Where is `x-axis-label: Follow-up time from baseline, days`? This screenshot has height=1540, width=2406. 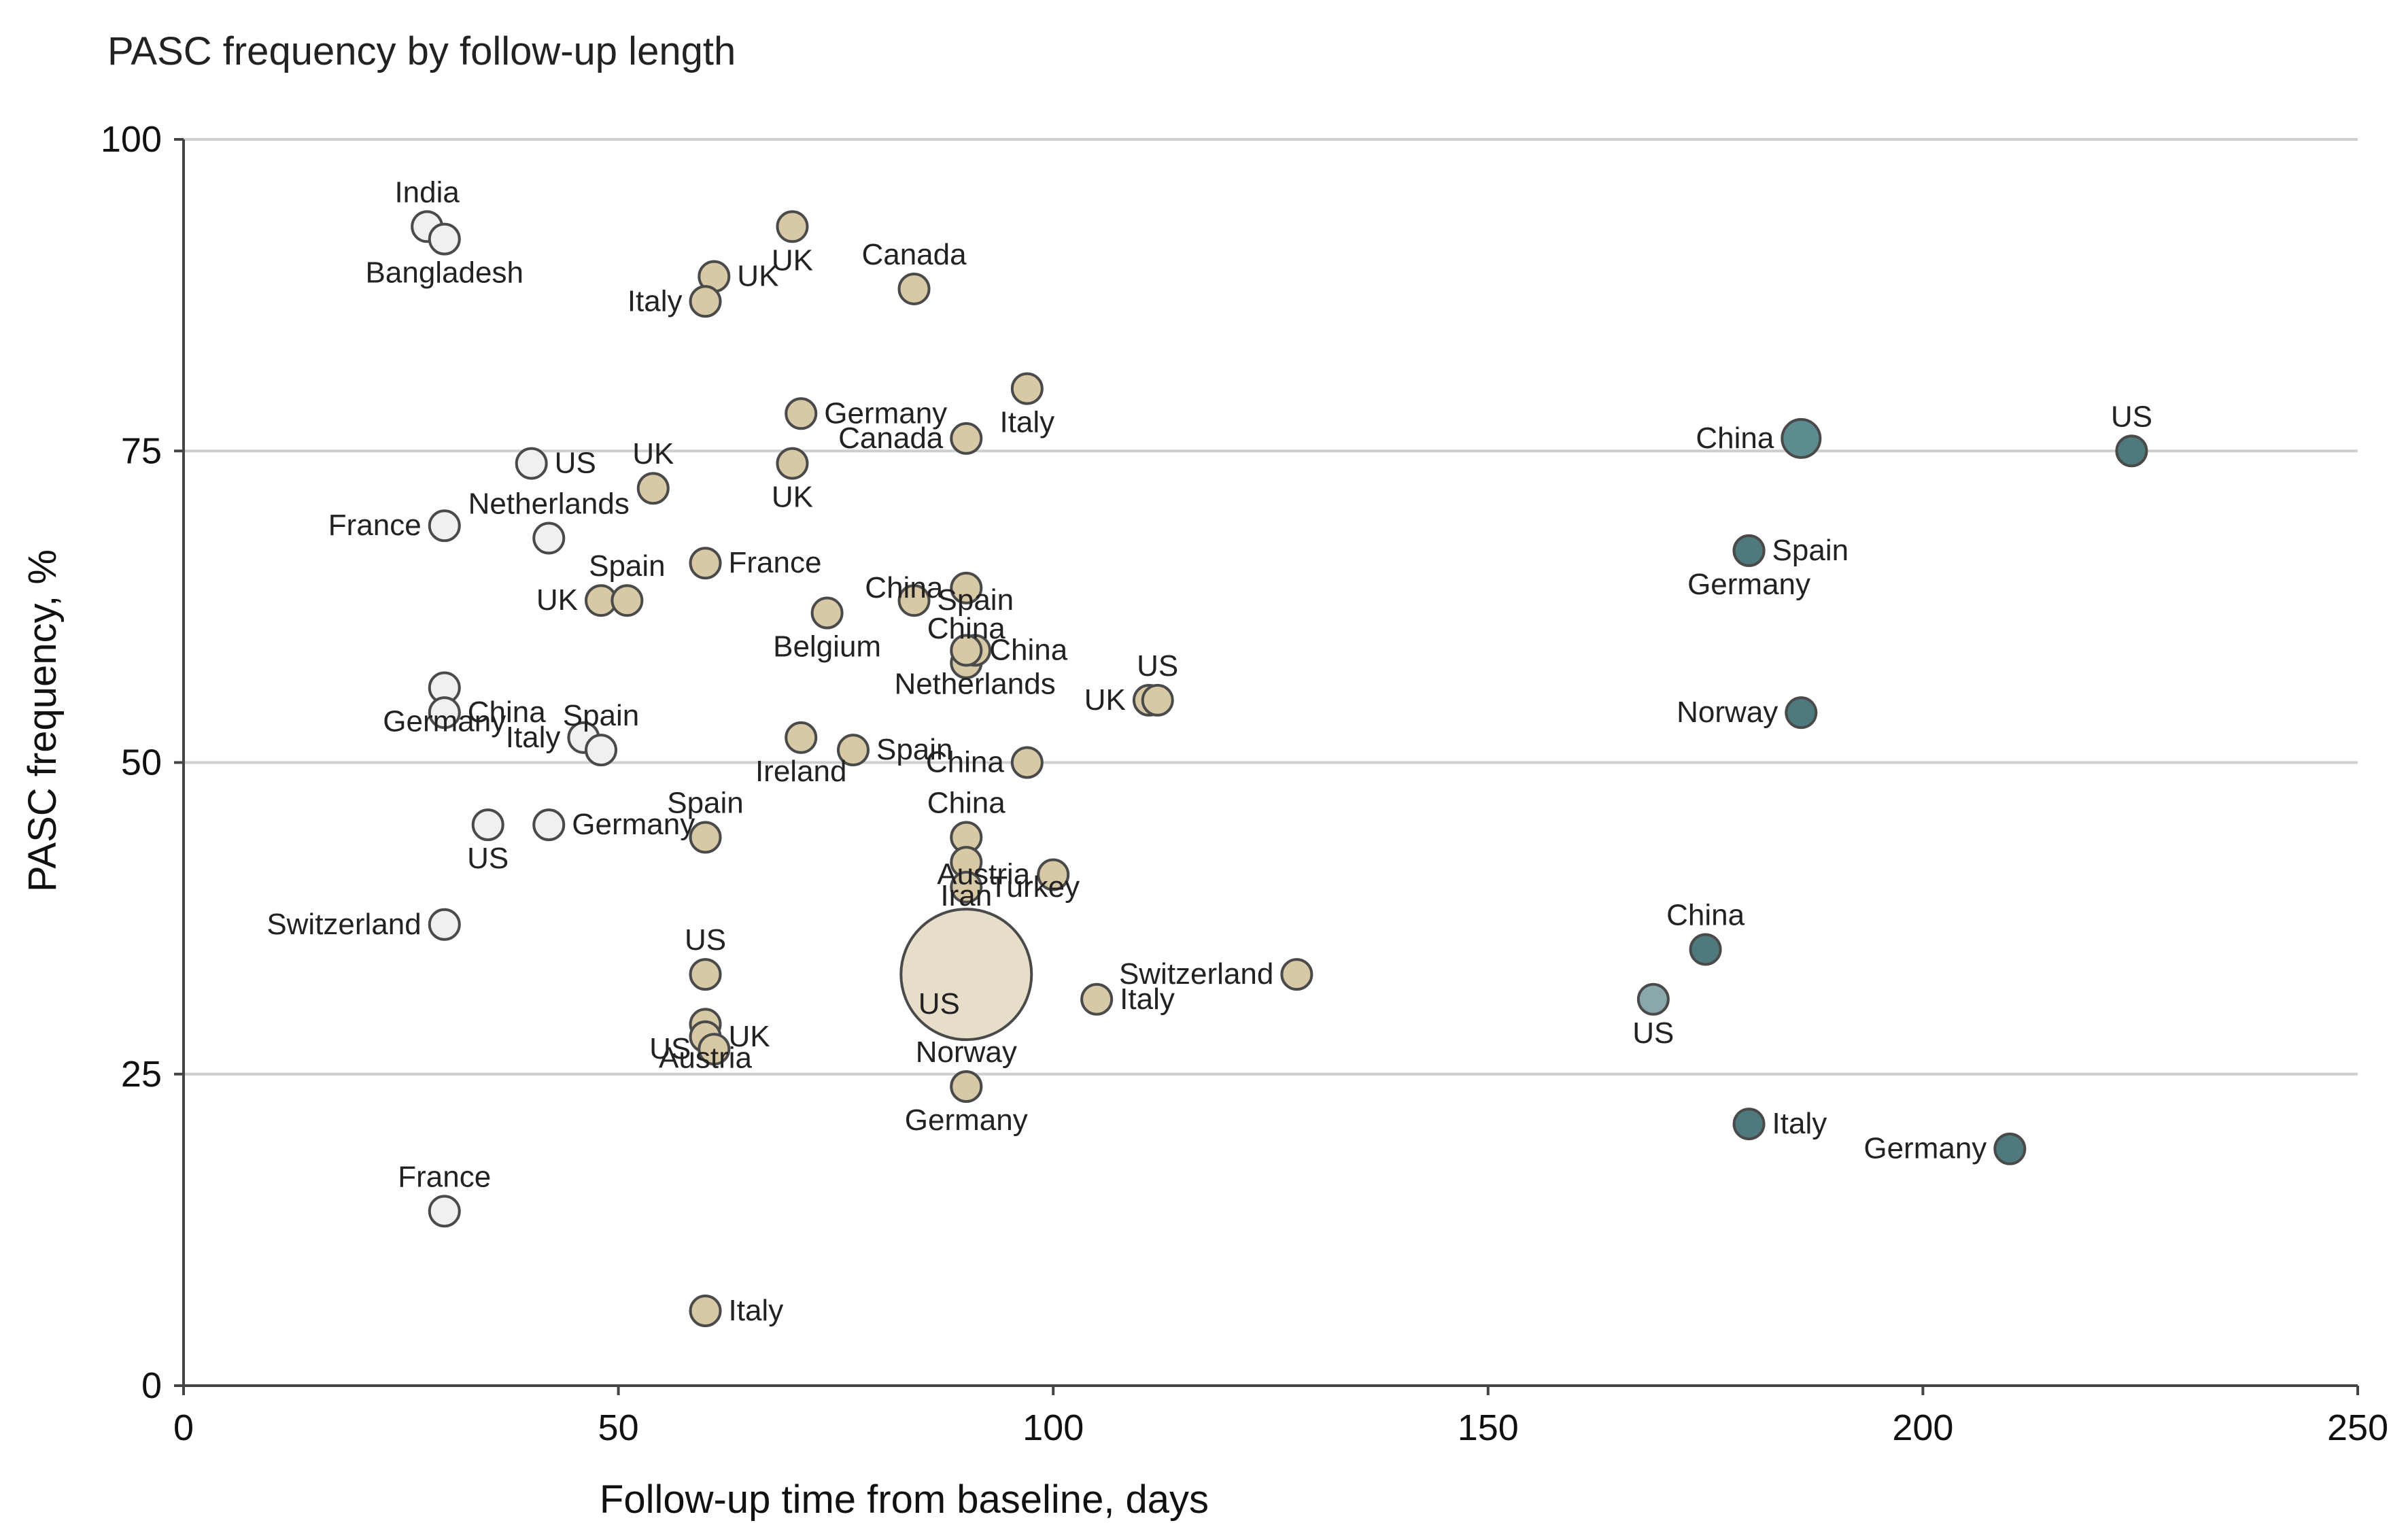 x-axis-label: Follow-up time from baseline, days is located at coordinates (904, 1500).